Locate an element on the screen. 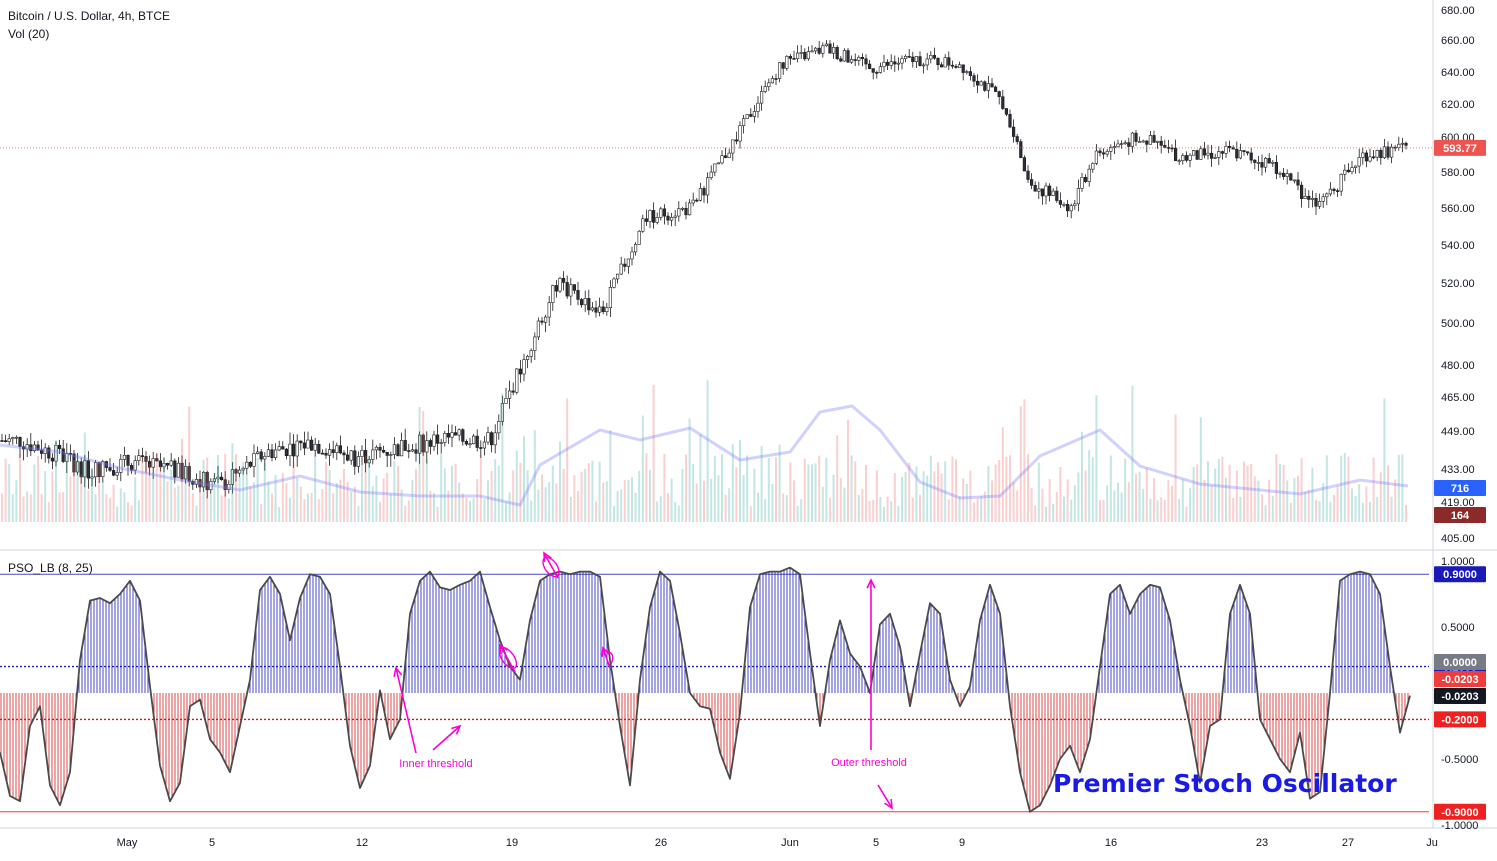 This screenshot has width=1497, height=861. time-tick-label: 12 is located at coordinates (362, 843).